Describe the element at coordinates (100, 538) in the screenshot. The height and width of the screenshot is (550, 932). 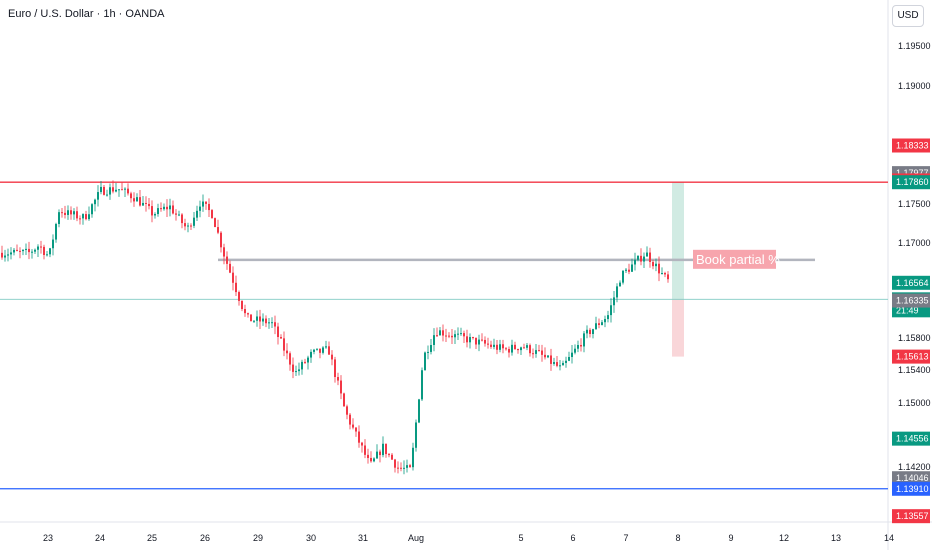
I see `x-tick-label: 24` at that location.